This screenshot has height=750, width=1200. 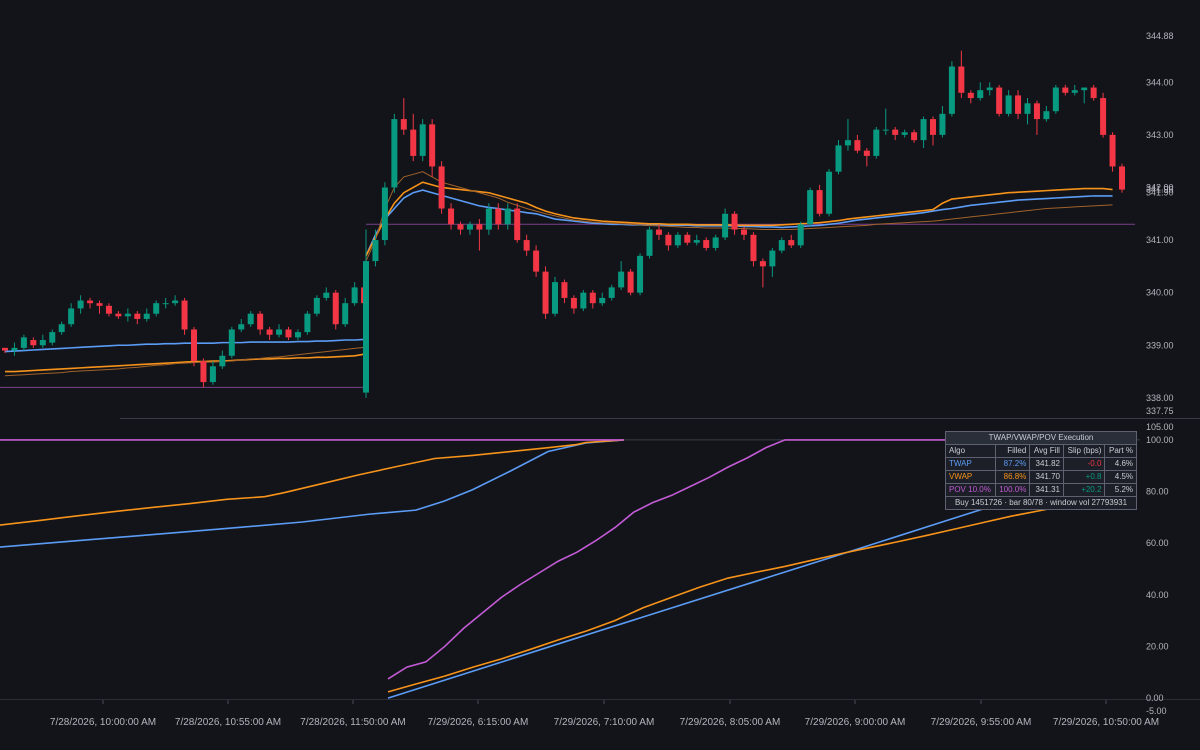 I want to click on pov-avg-fill: 341.31, so click(x=1046, y=490).